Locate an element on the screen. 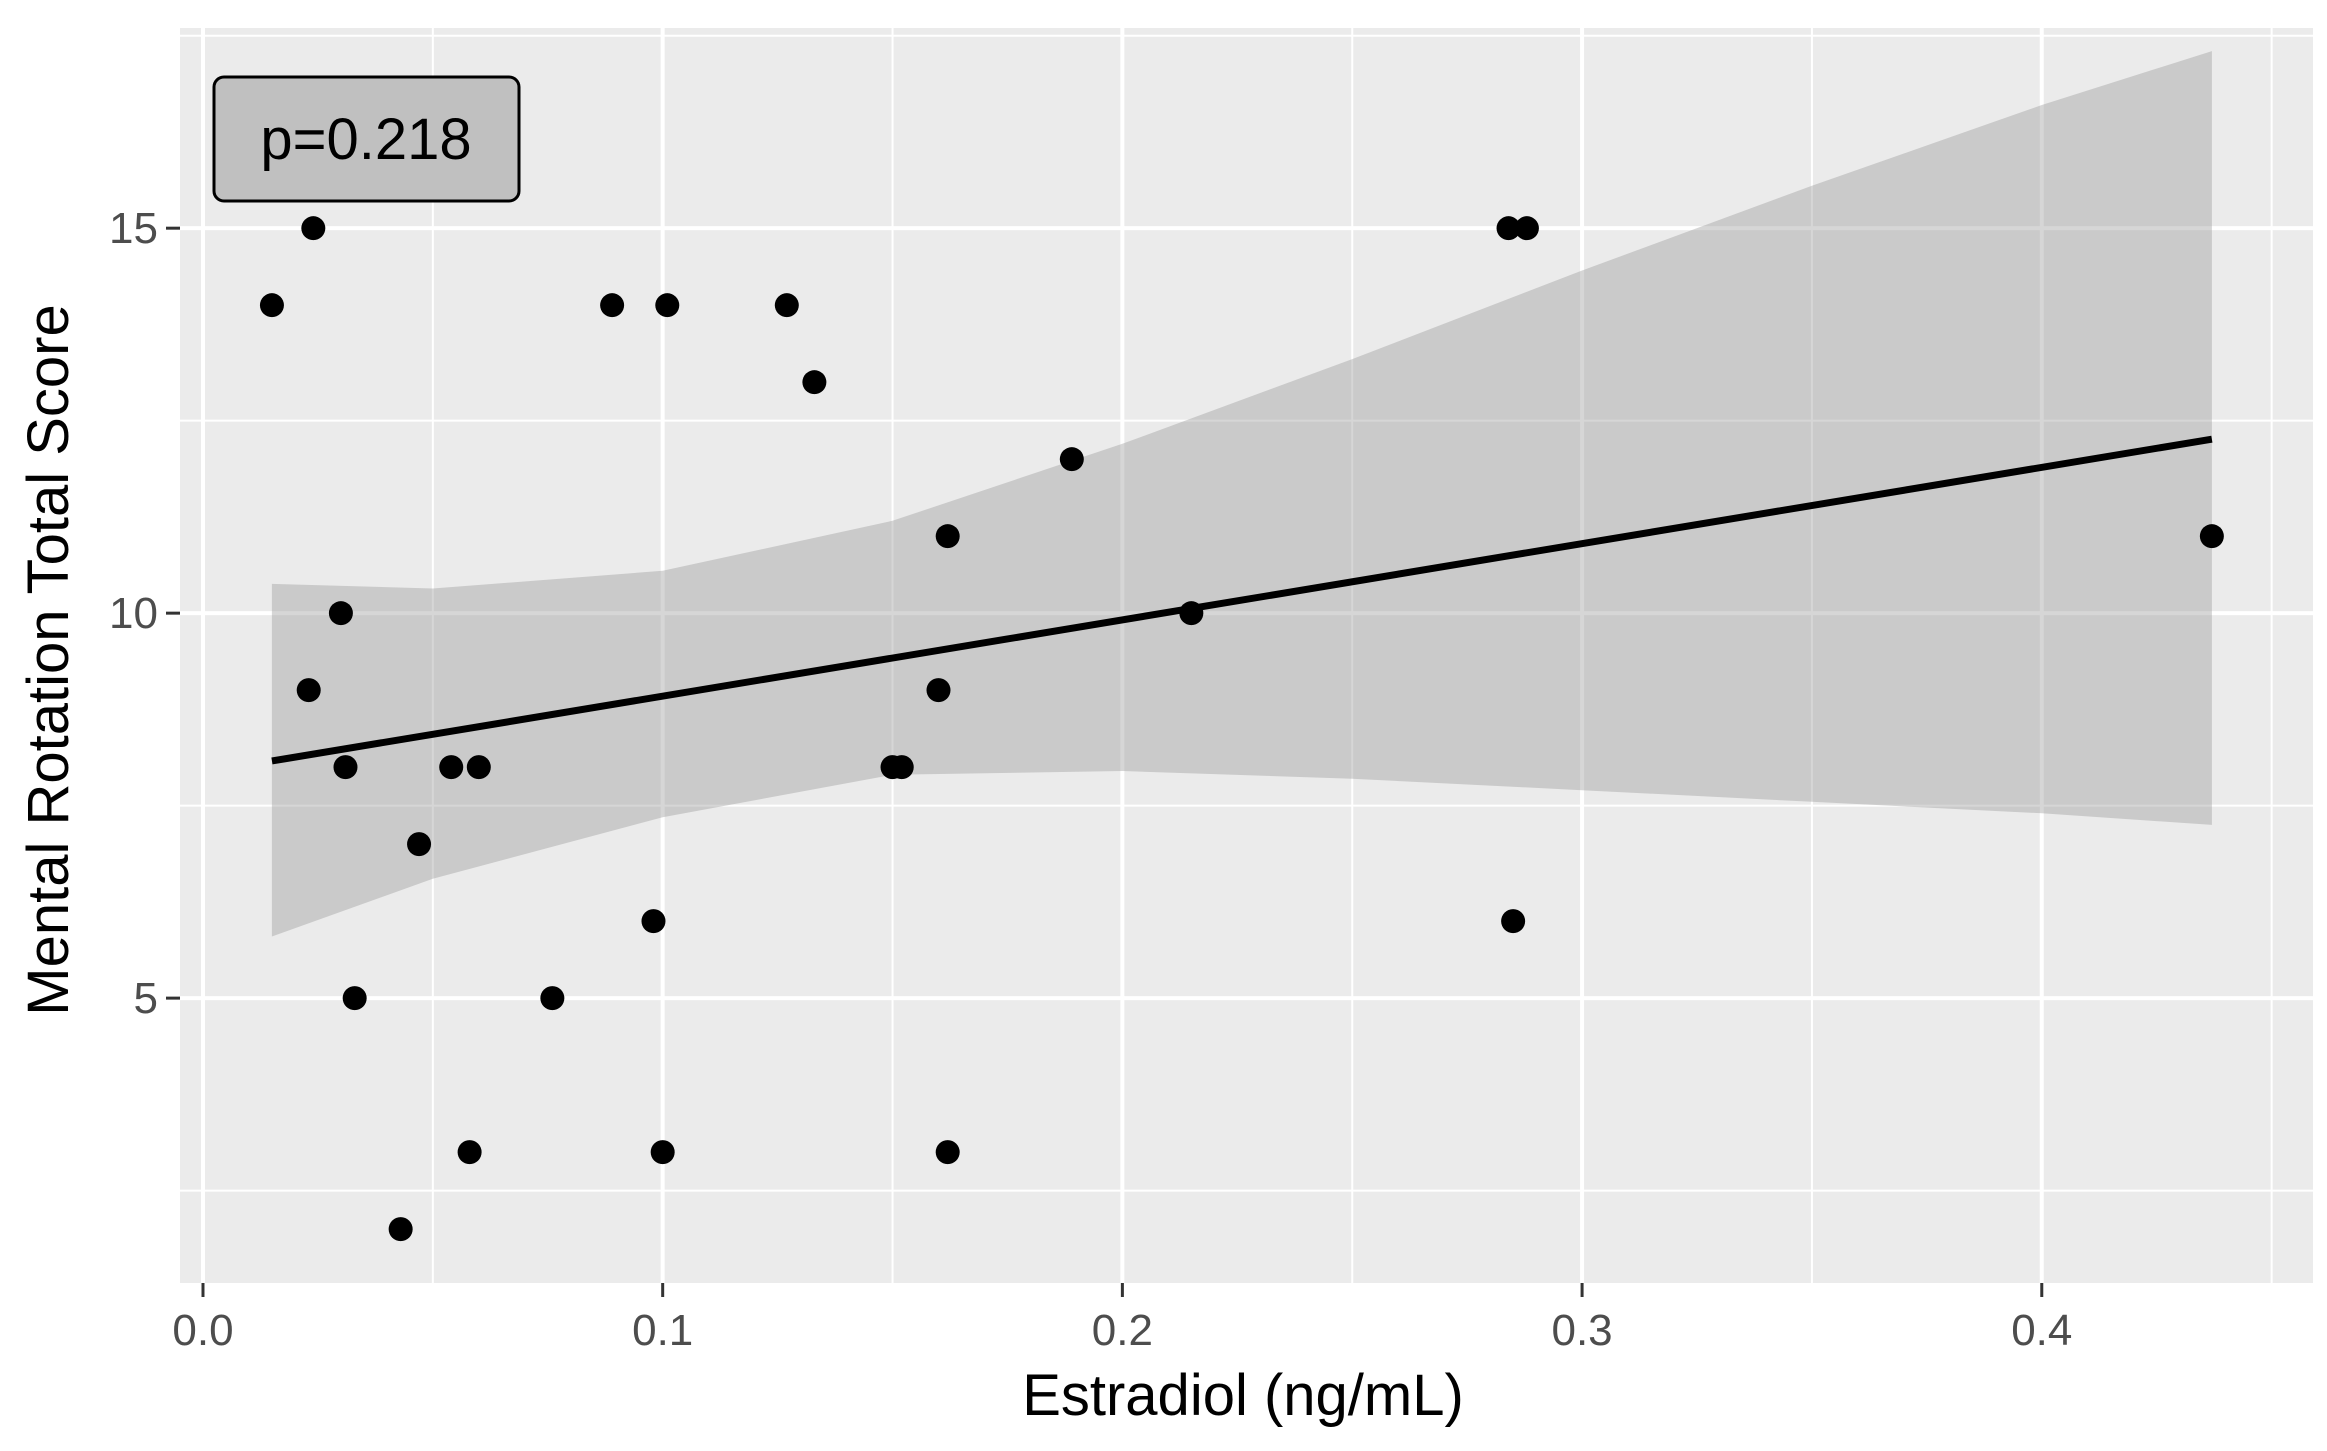  y-axis-title: Mental Rotation Total Score is located at coordinates (48, 659).